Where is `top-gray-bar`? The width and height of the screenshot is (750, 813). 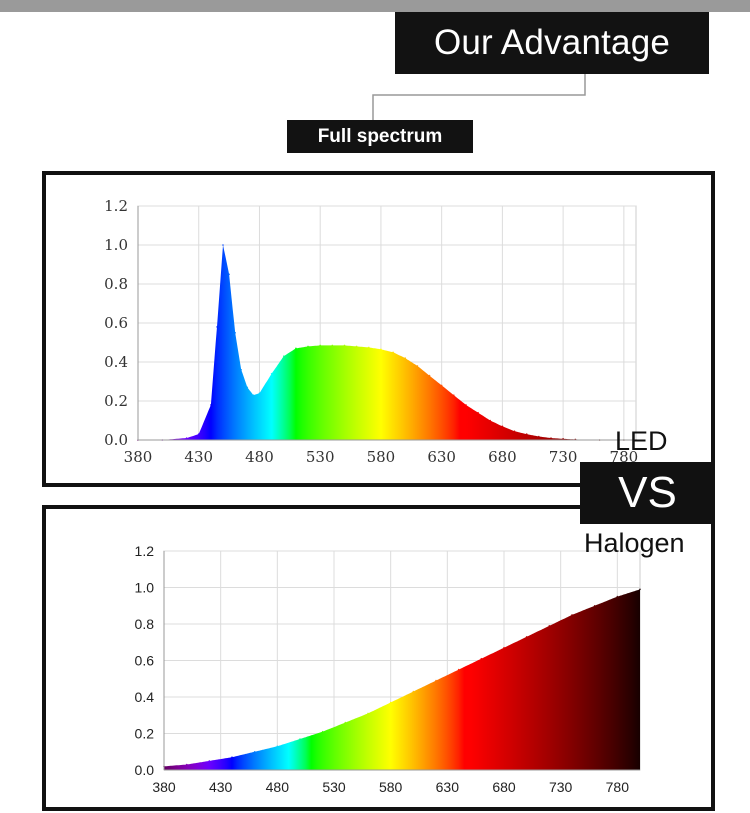 top-gray-bar is located at coordinates (375, 6).